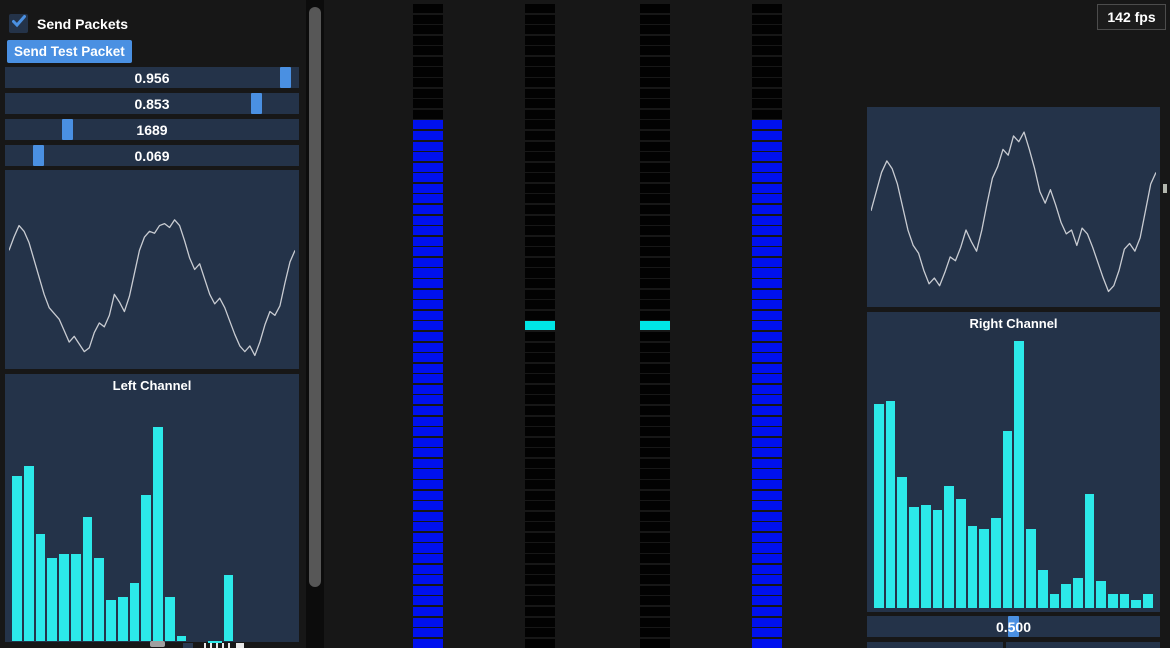 This screenshot has height=648, width=1170. I want to click on left-channel-title: Left Channel, so click(152, 385).